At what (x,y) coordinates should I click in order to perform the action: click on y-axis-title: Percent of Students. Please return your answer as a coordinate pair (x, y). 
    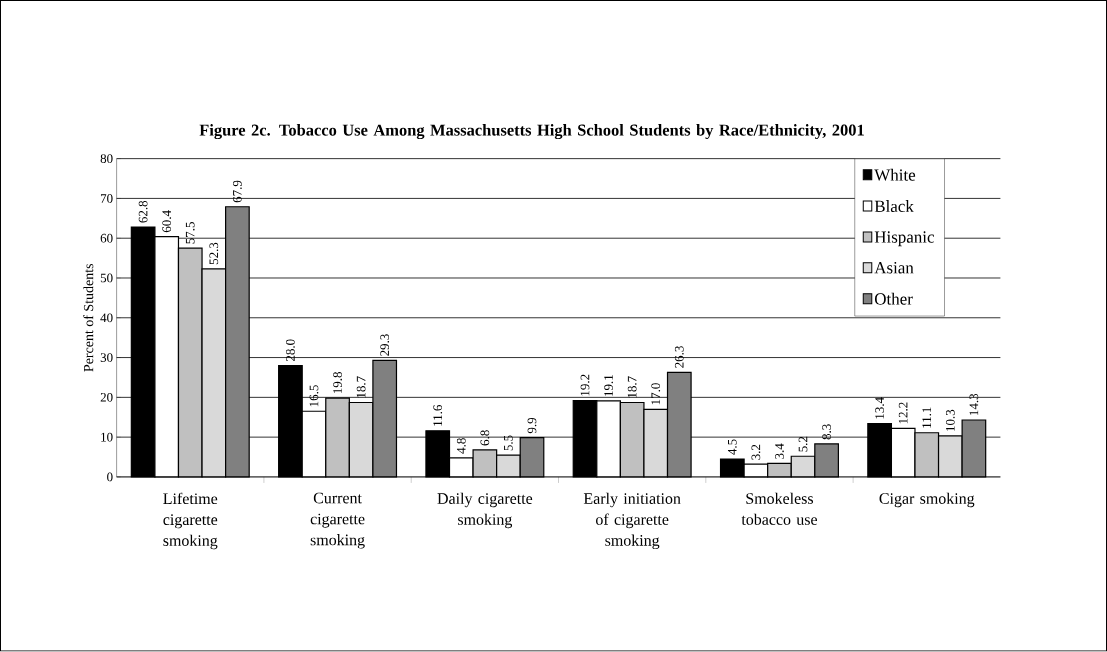
    Looking at the image, I should click on (88, 318).